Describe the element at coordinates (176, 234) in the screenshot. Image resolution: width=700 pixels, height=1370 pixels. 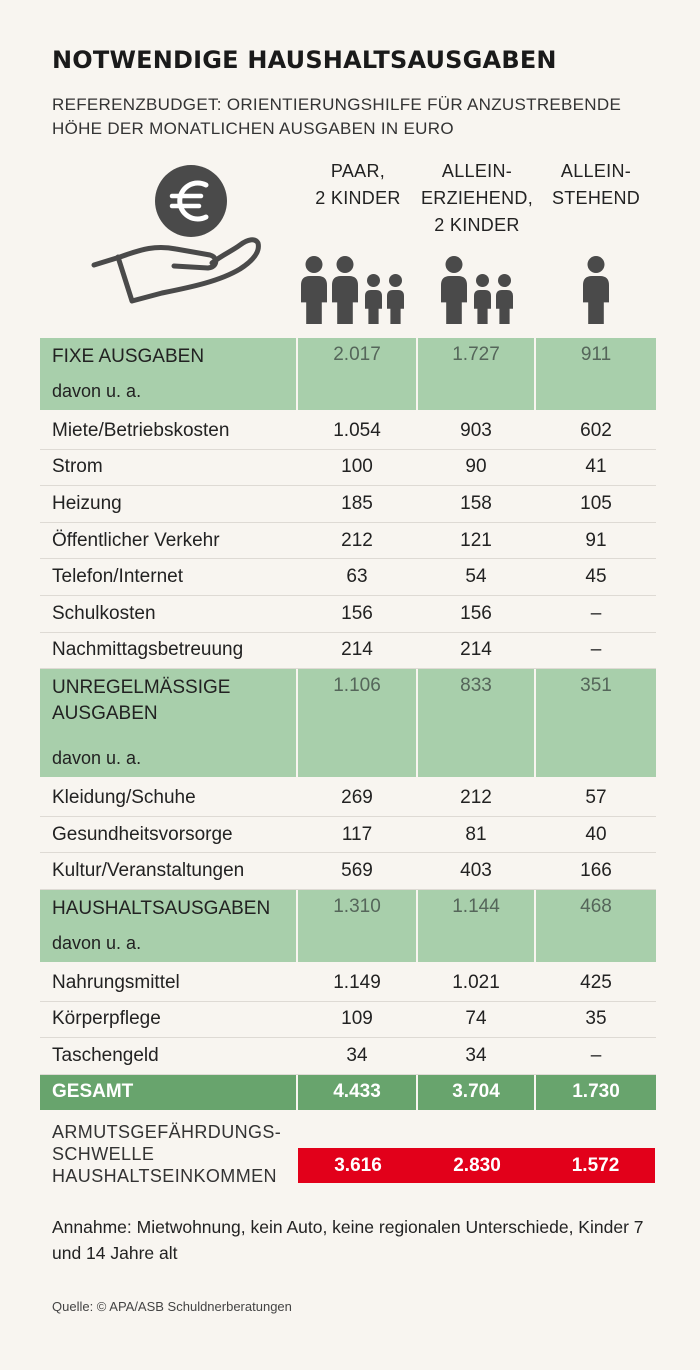
I see `hand-with-euro-coin-icon` at that location.